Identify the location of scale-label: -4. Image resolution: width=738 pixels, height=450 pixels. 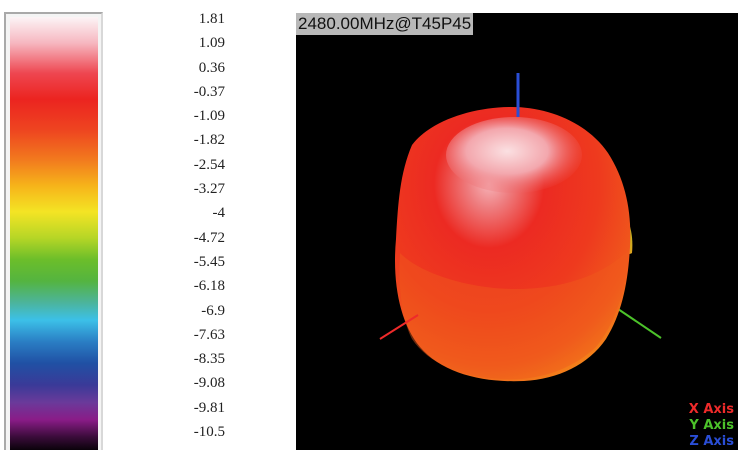
(219, 213).